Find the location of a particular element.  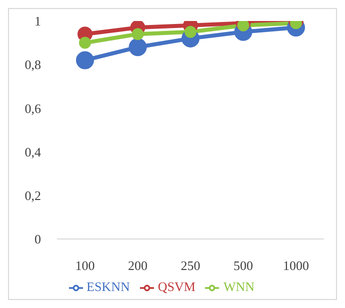

legend-label: WNN is located at coordinates (238, 286).